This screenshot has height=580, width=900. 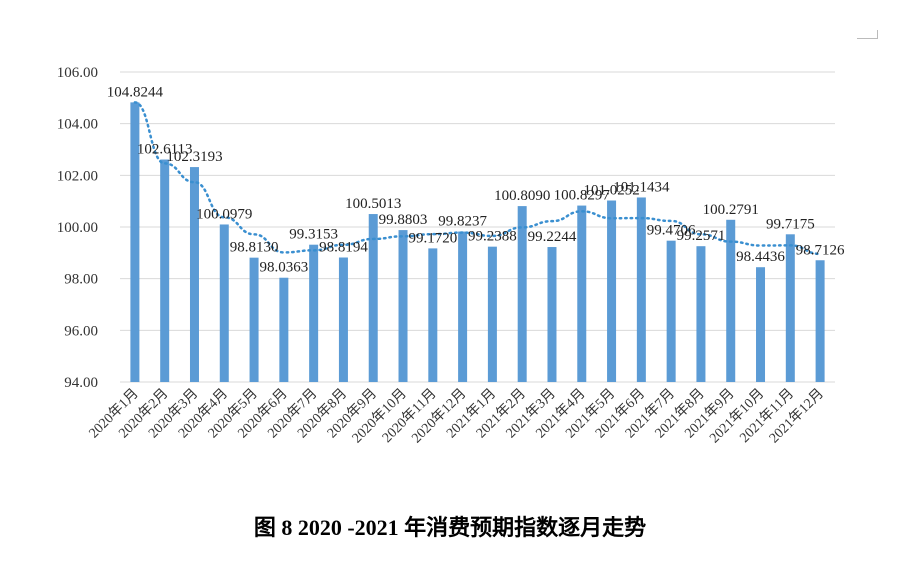 What do you see at coordinates (283, 268) in the screenshot?
I see `data-label: 98.0363` at bounding box center [283, 268].